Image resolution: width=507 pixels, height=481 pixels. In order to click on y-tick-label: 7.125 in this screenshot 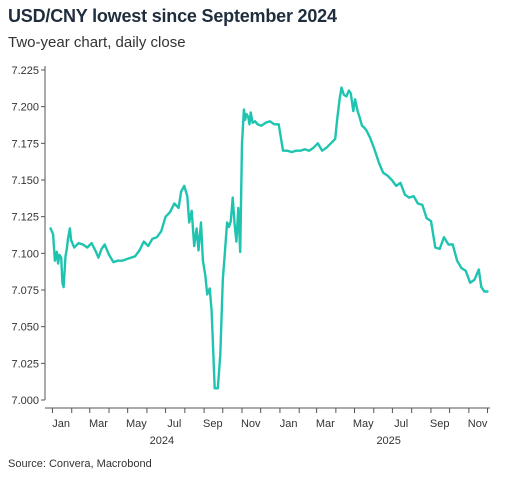, I will do `click(25, 218)`.